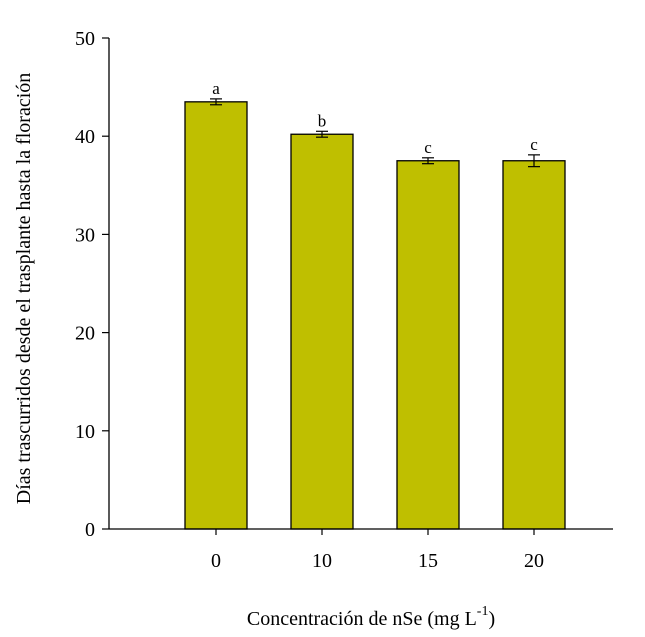 This screenshot has height=637, width=645. I want to click on y-tick-label-40: 40, so click(85, 137).